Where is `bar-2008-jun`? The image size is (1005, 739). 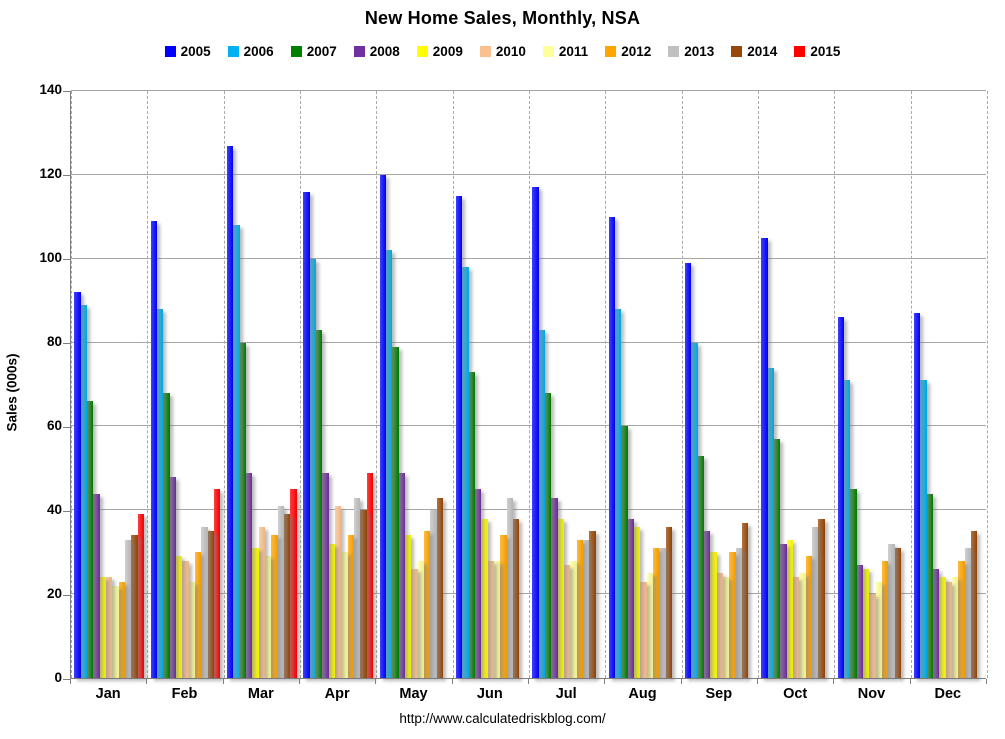
bar-2008-jun is located at coordinates (478, 583).